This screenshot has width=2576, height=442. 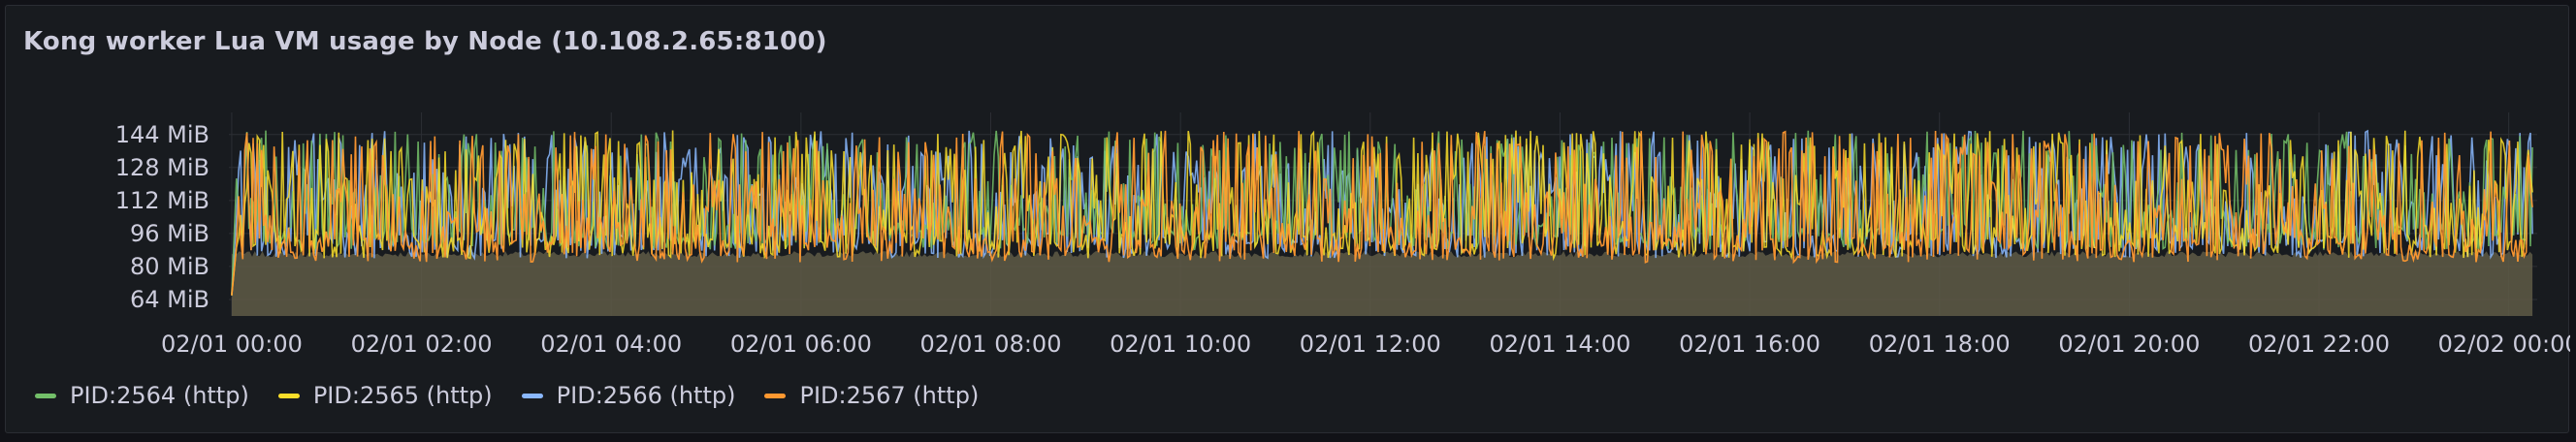 I want to click on y-tick-label: 144 MiB, so click(x=162, y=135).